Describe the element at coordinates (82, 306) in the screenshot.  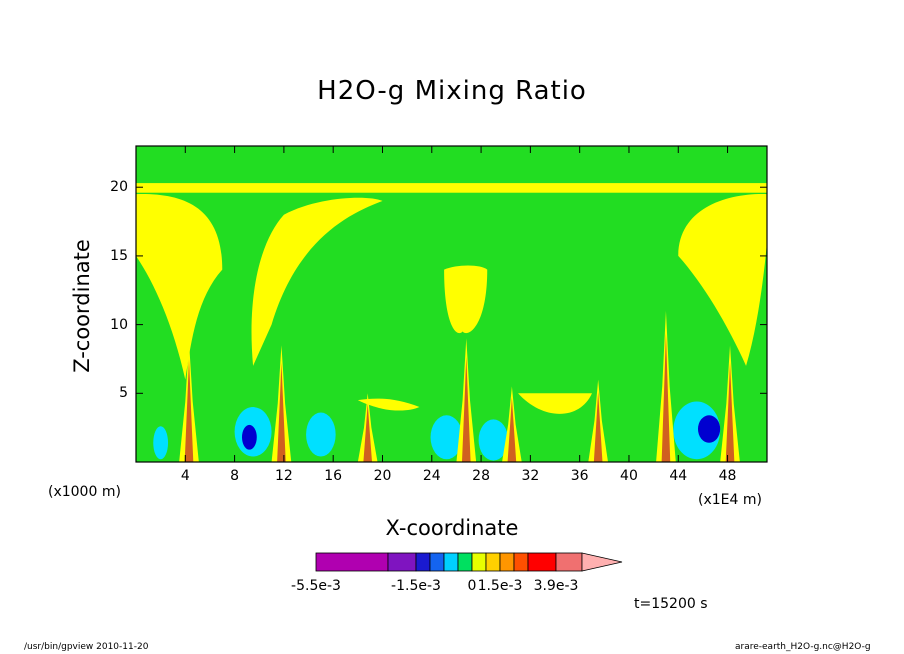
I see `y-axis-label: Z-coordinate` at that location.